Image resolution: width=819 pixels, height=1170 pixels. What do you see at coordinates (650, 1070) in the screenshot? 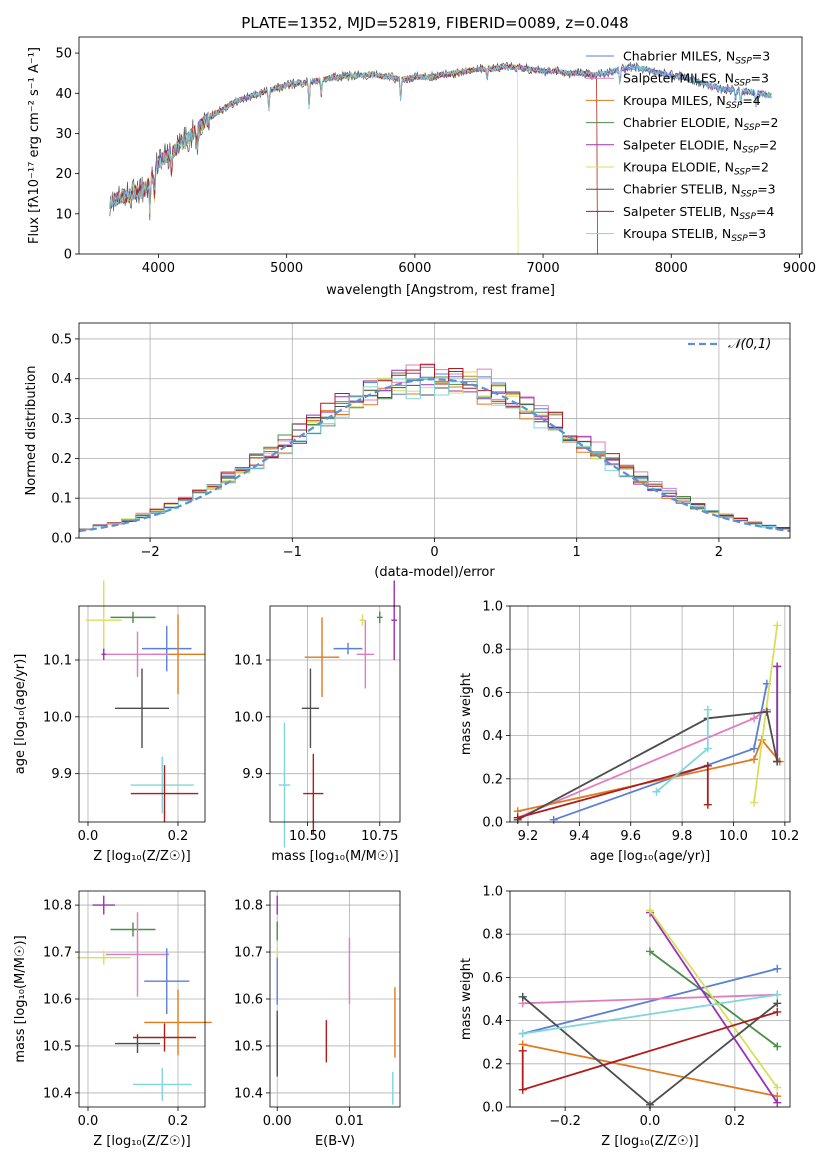
I see `series-line-kroupa-miles` at bounding box center [650, 1070].